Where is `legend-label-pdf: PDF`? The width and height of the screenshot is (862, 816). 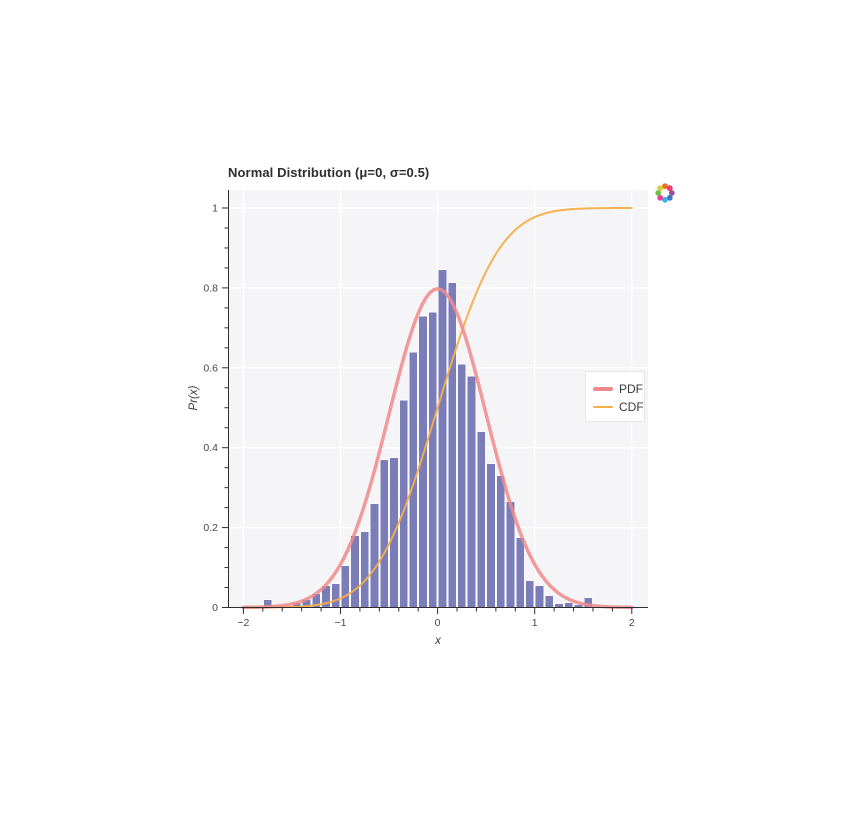 legend-label-pdf: PDF is located at coordinates (631, 389).